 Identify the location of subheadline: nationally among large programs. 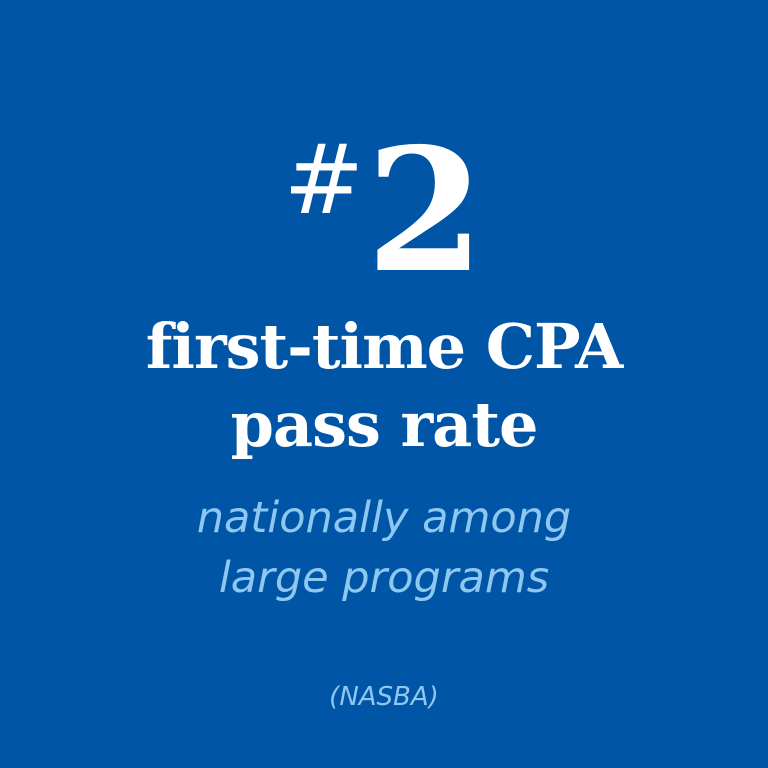
(384, 548).